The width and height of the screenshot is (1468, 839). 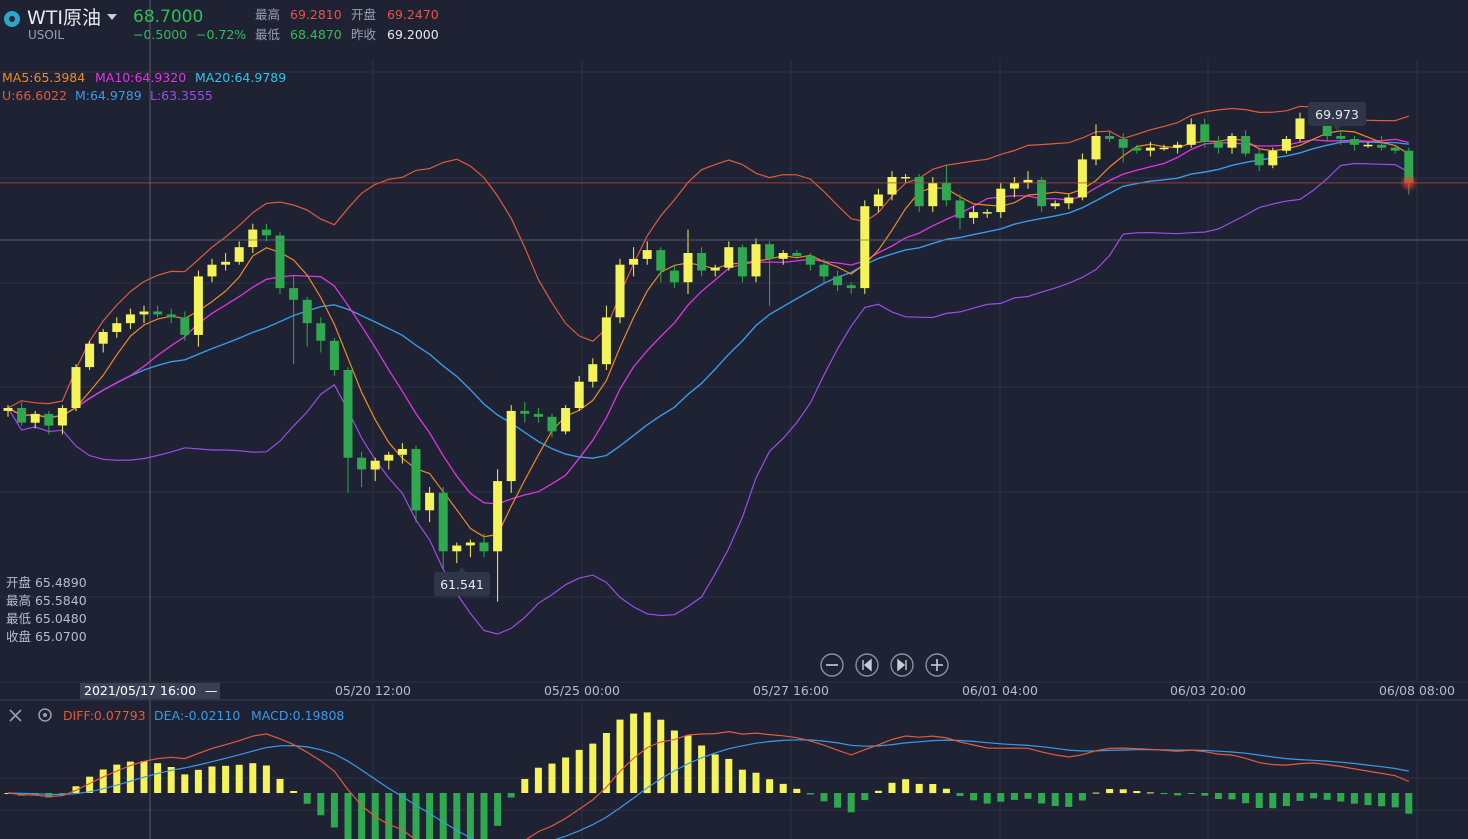 What do you see at coordinates (46, 636) in the screenshot?
I see `ohlc-close: 收盘 65.0700` at bounding box center [46, 636].